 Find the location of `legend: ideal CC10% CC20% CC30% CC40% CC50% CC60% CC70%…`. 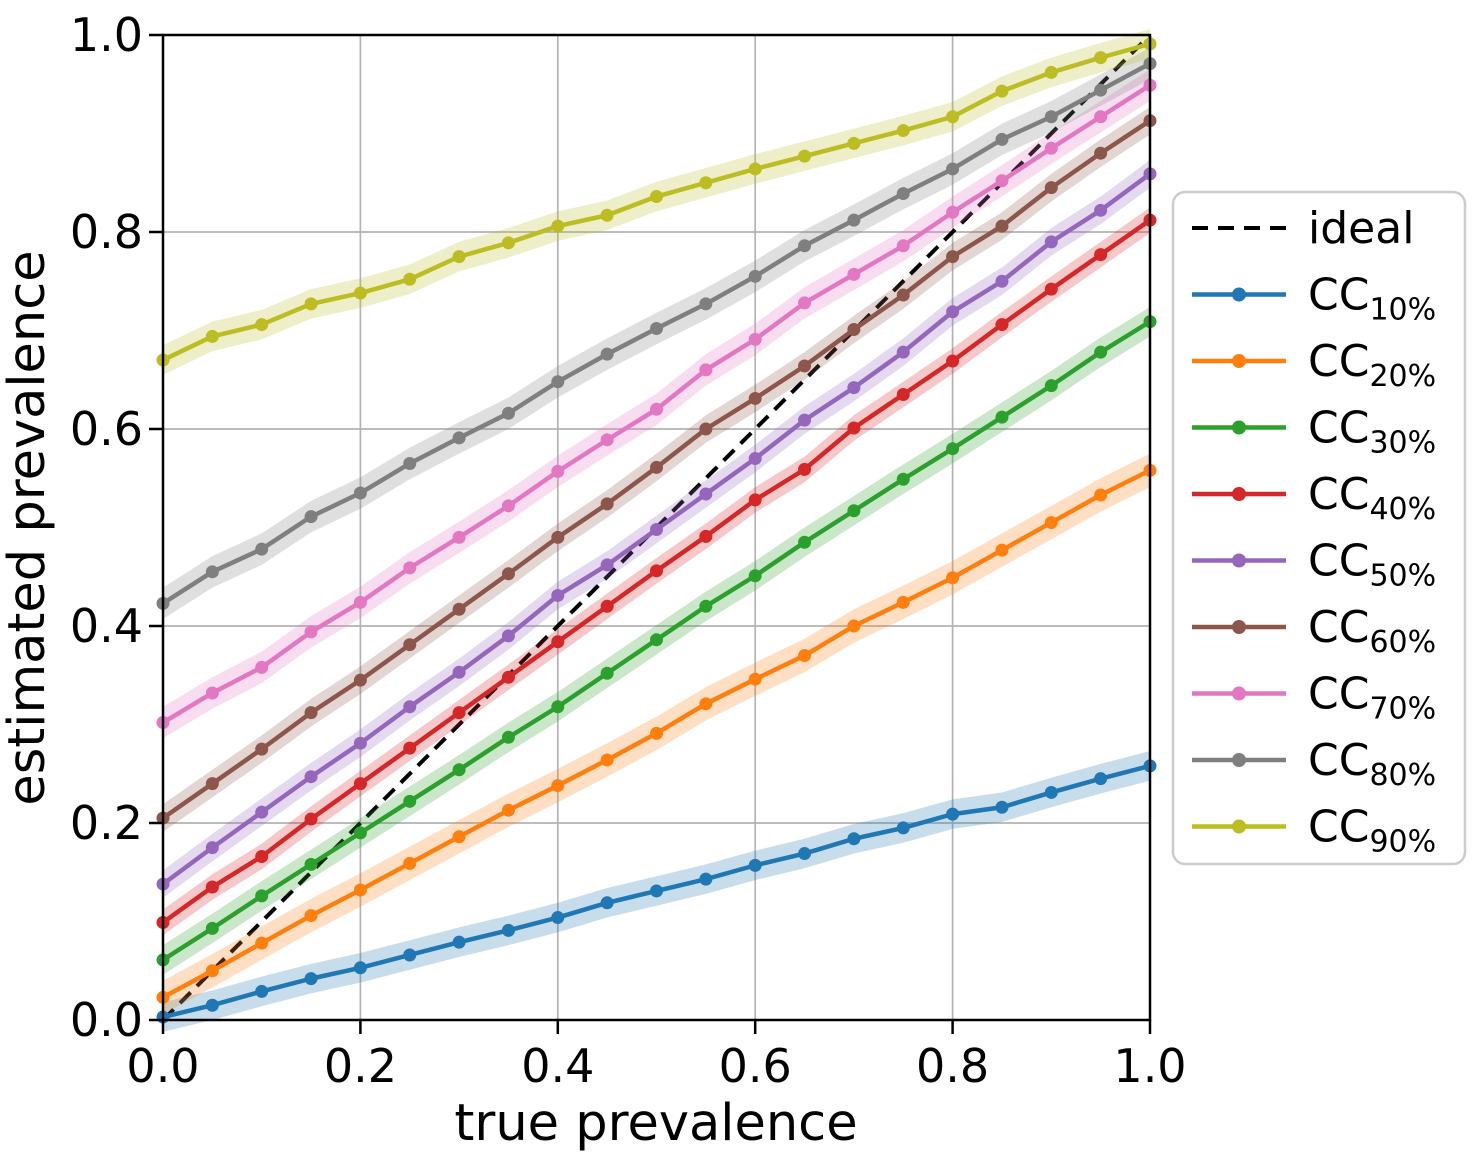

legend: ideal CC10% CC20% CC30% CC40% CC50% CC60% CC70%… is located at coordinates (1319, 528).